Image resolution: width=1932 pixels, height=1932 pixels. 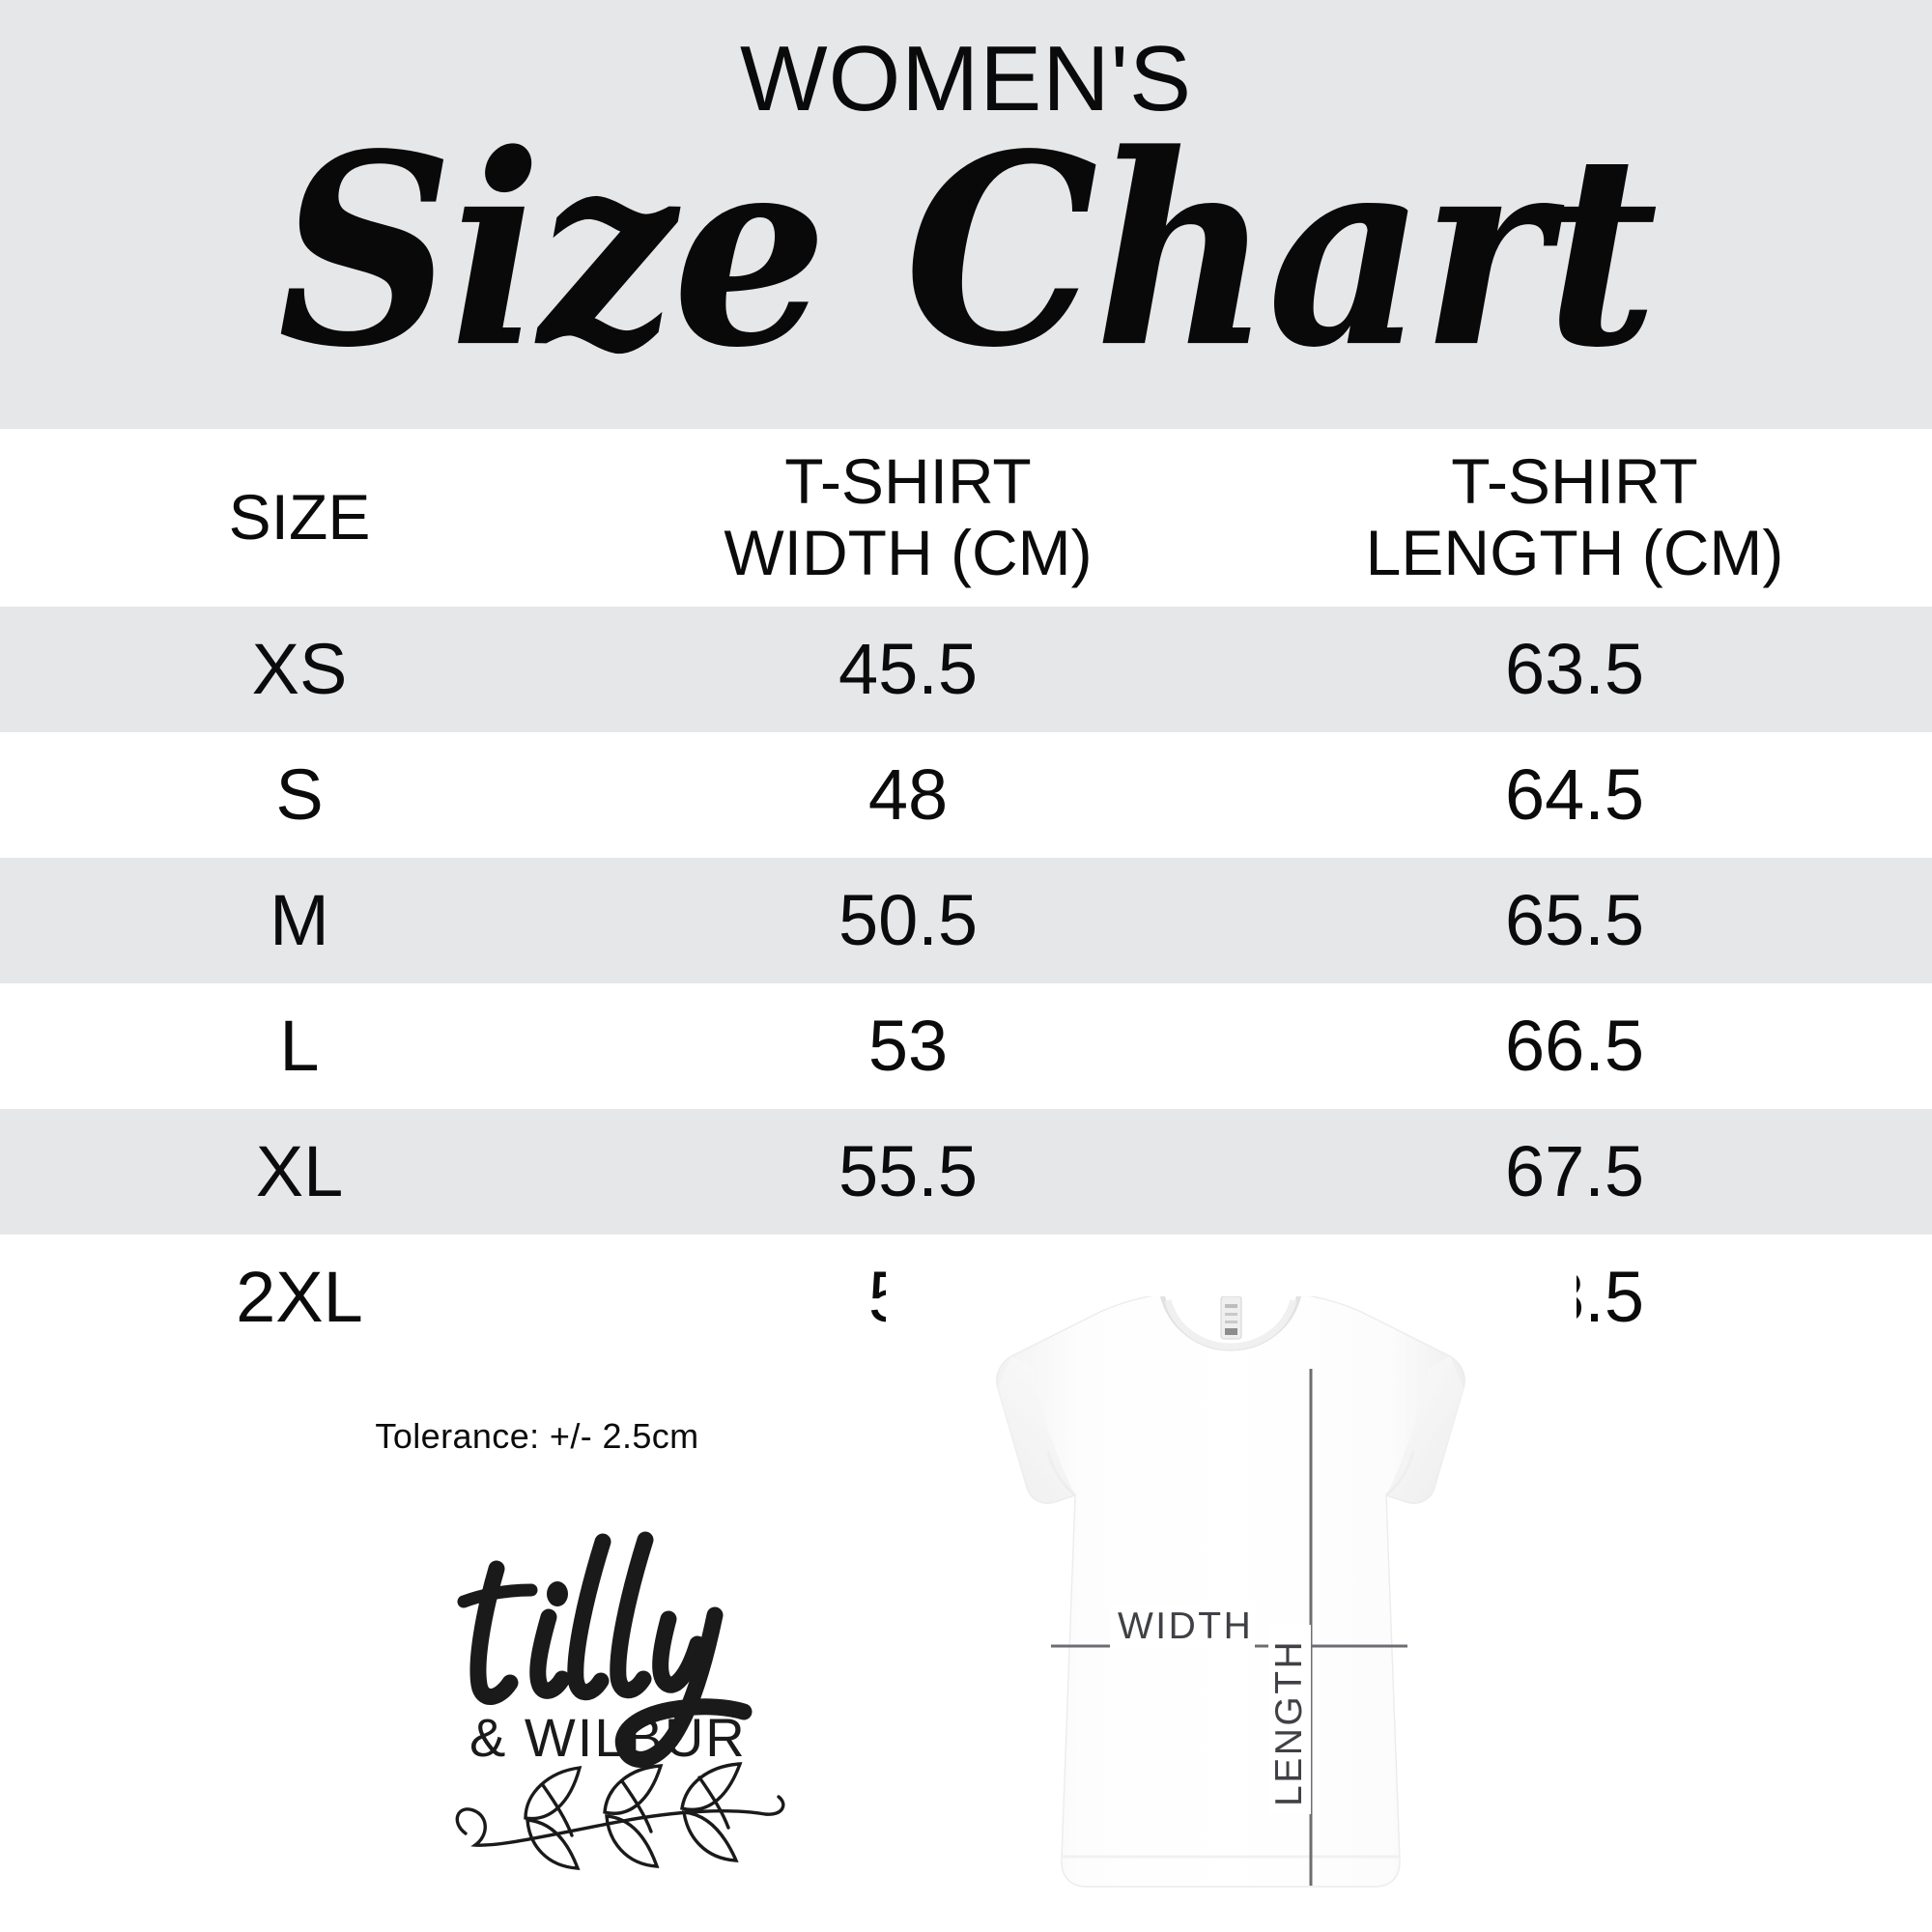 I want to click on length-label: LENGTH, so click(x=1289, y=1722).